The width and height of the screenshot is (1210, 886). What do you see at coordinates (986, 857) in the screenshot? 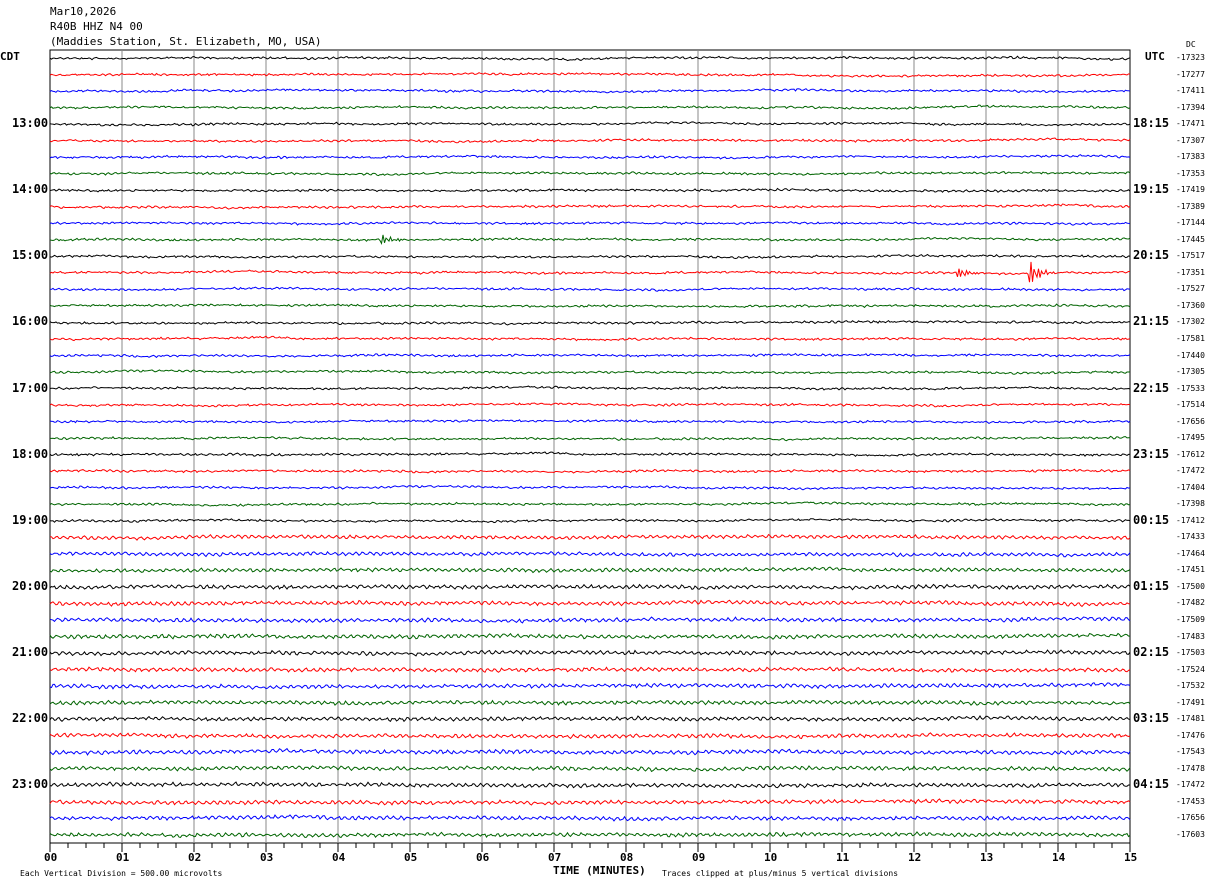
I see `x-tick-label: 13` at bounding box center [986, 857].